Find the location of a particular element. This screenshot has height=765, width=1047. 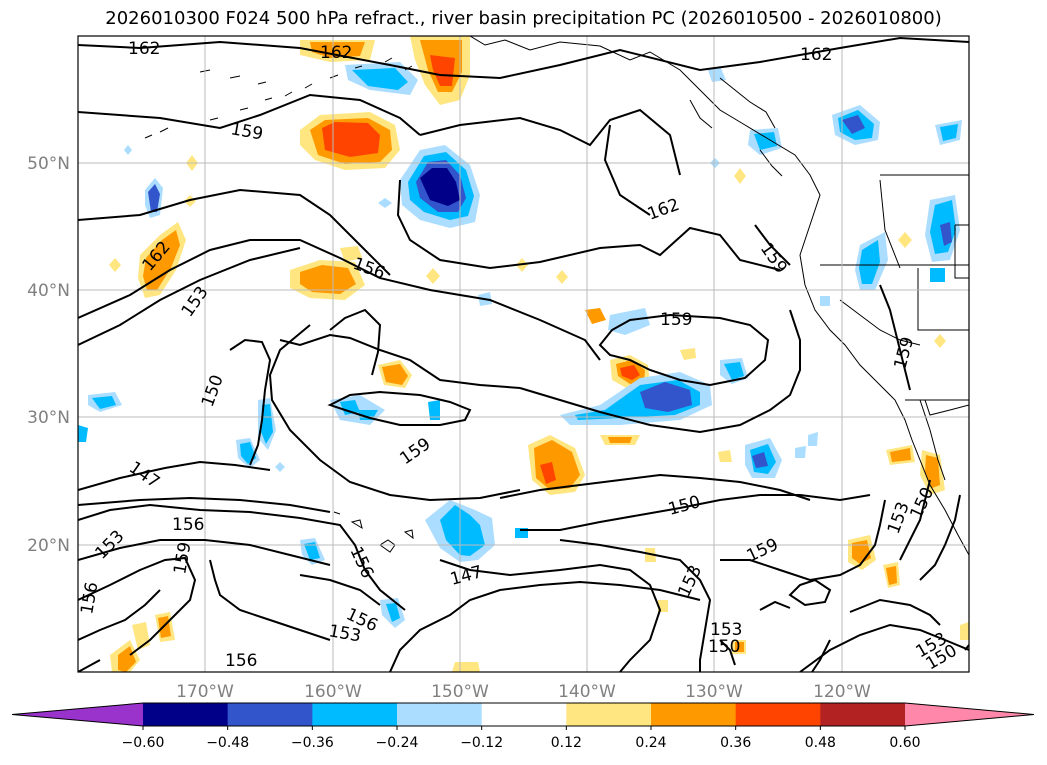

colorbar-tick-label: 0.36 is located at coordinates (735, 743).